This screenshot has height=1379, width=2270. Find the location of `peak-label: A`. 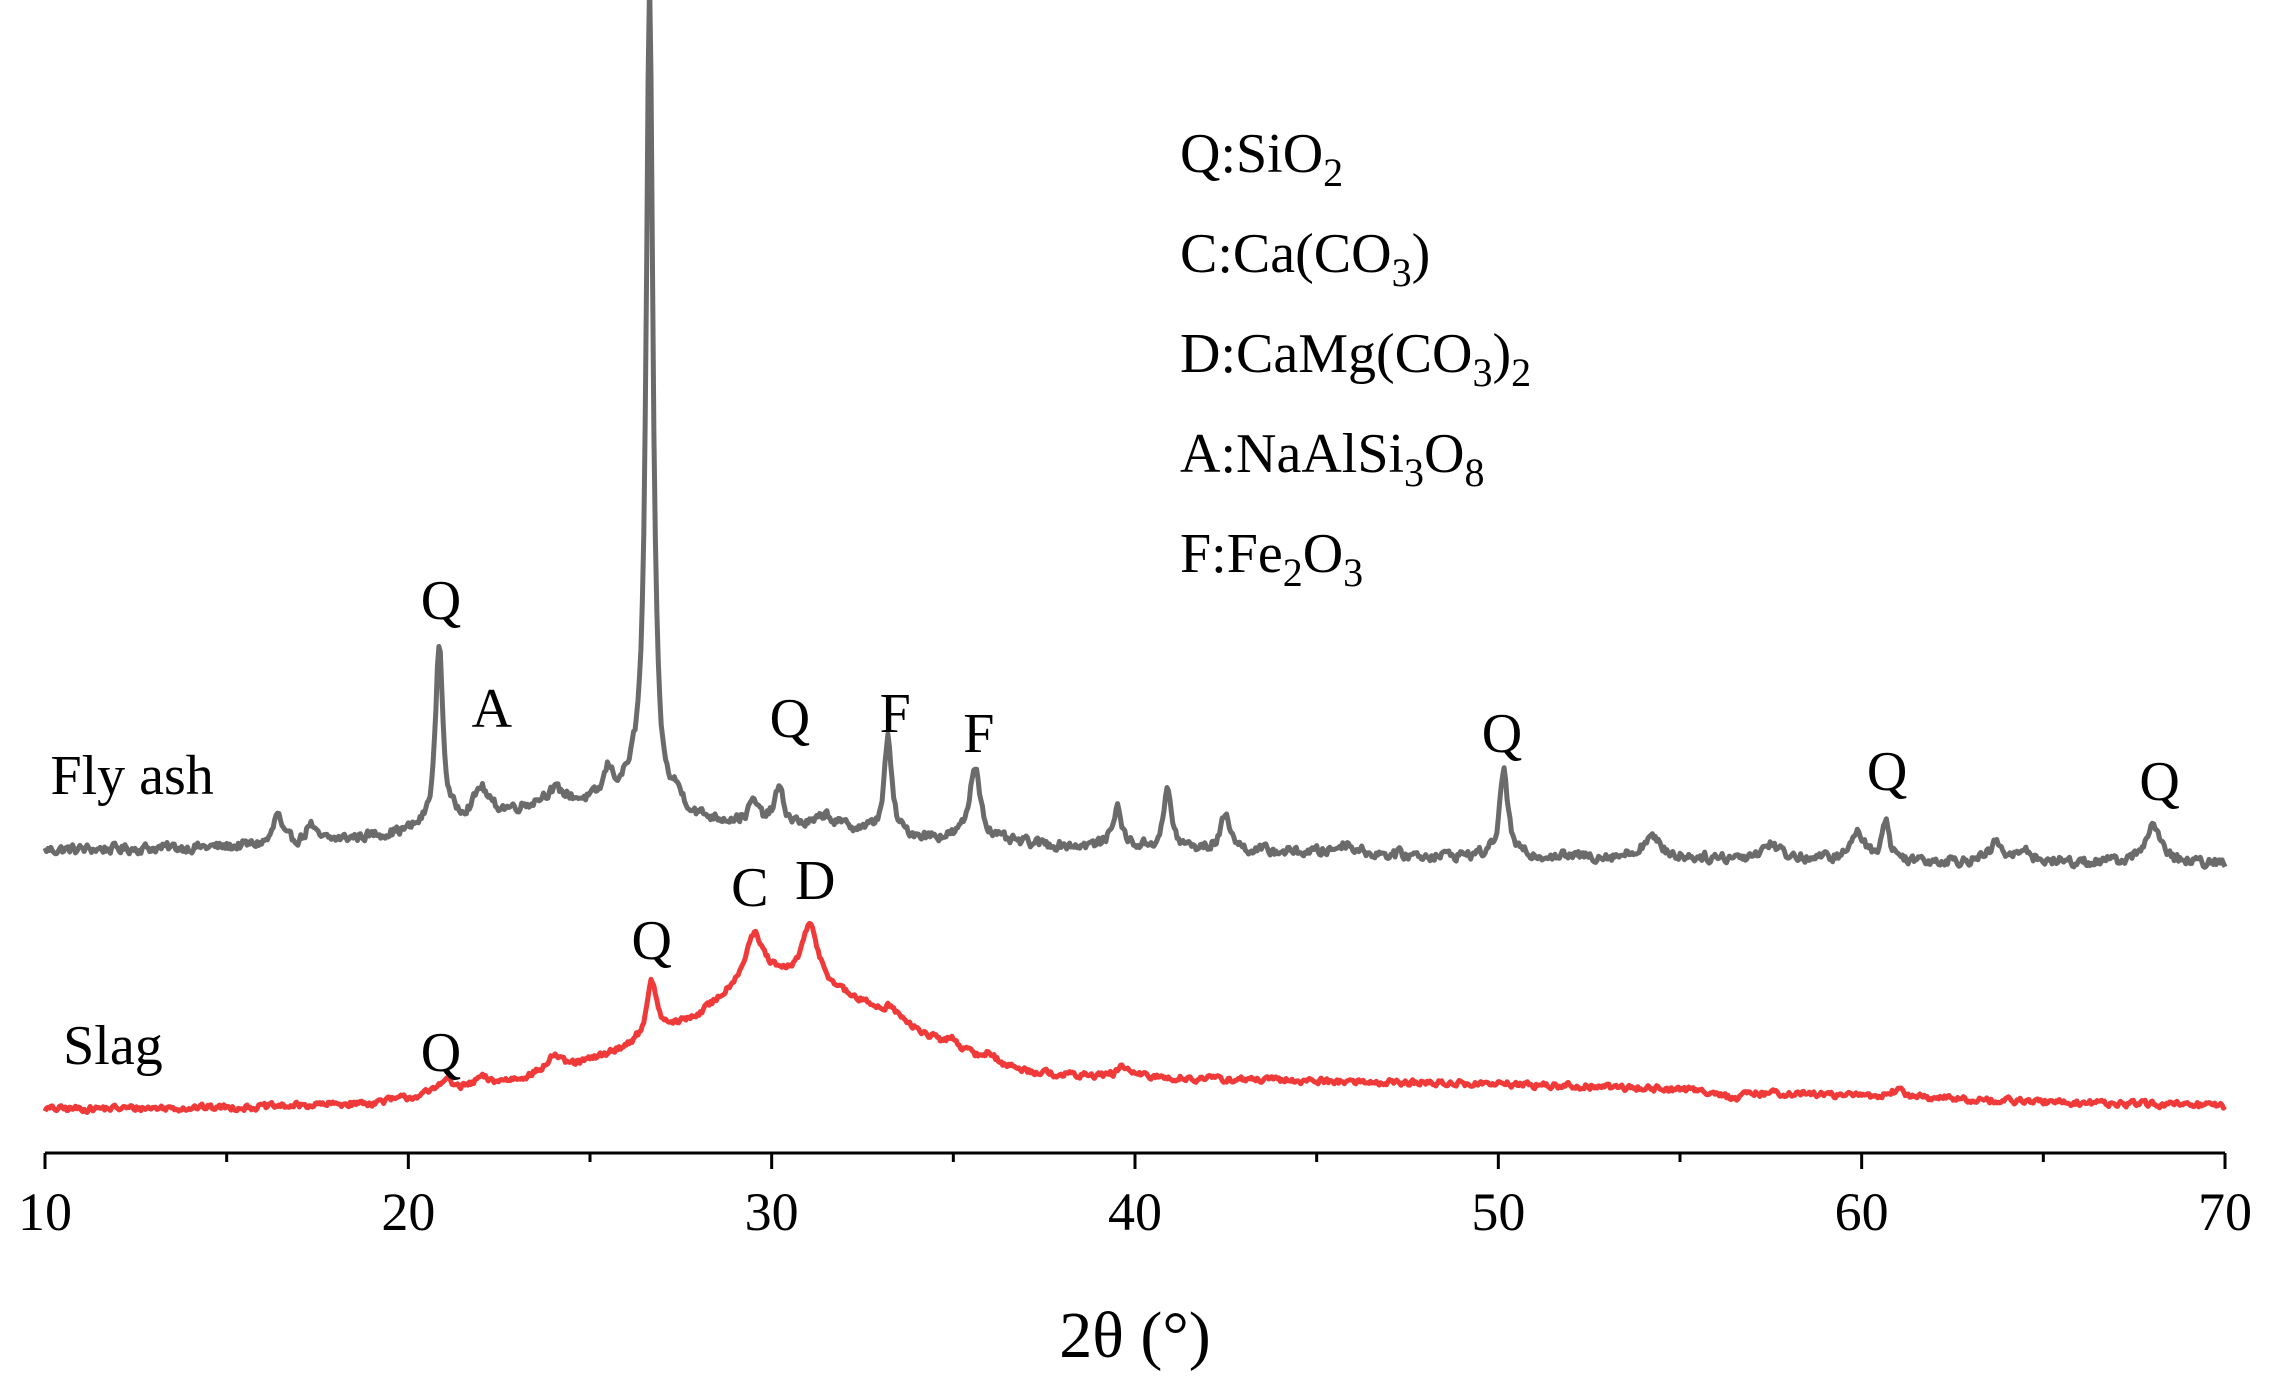

peak-label: A is located at coordinates (492, 709).